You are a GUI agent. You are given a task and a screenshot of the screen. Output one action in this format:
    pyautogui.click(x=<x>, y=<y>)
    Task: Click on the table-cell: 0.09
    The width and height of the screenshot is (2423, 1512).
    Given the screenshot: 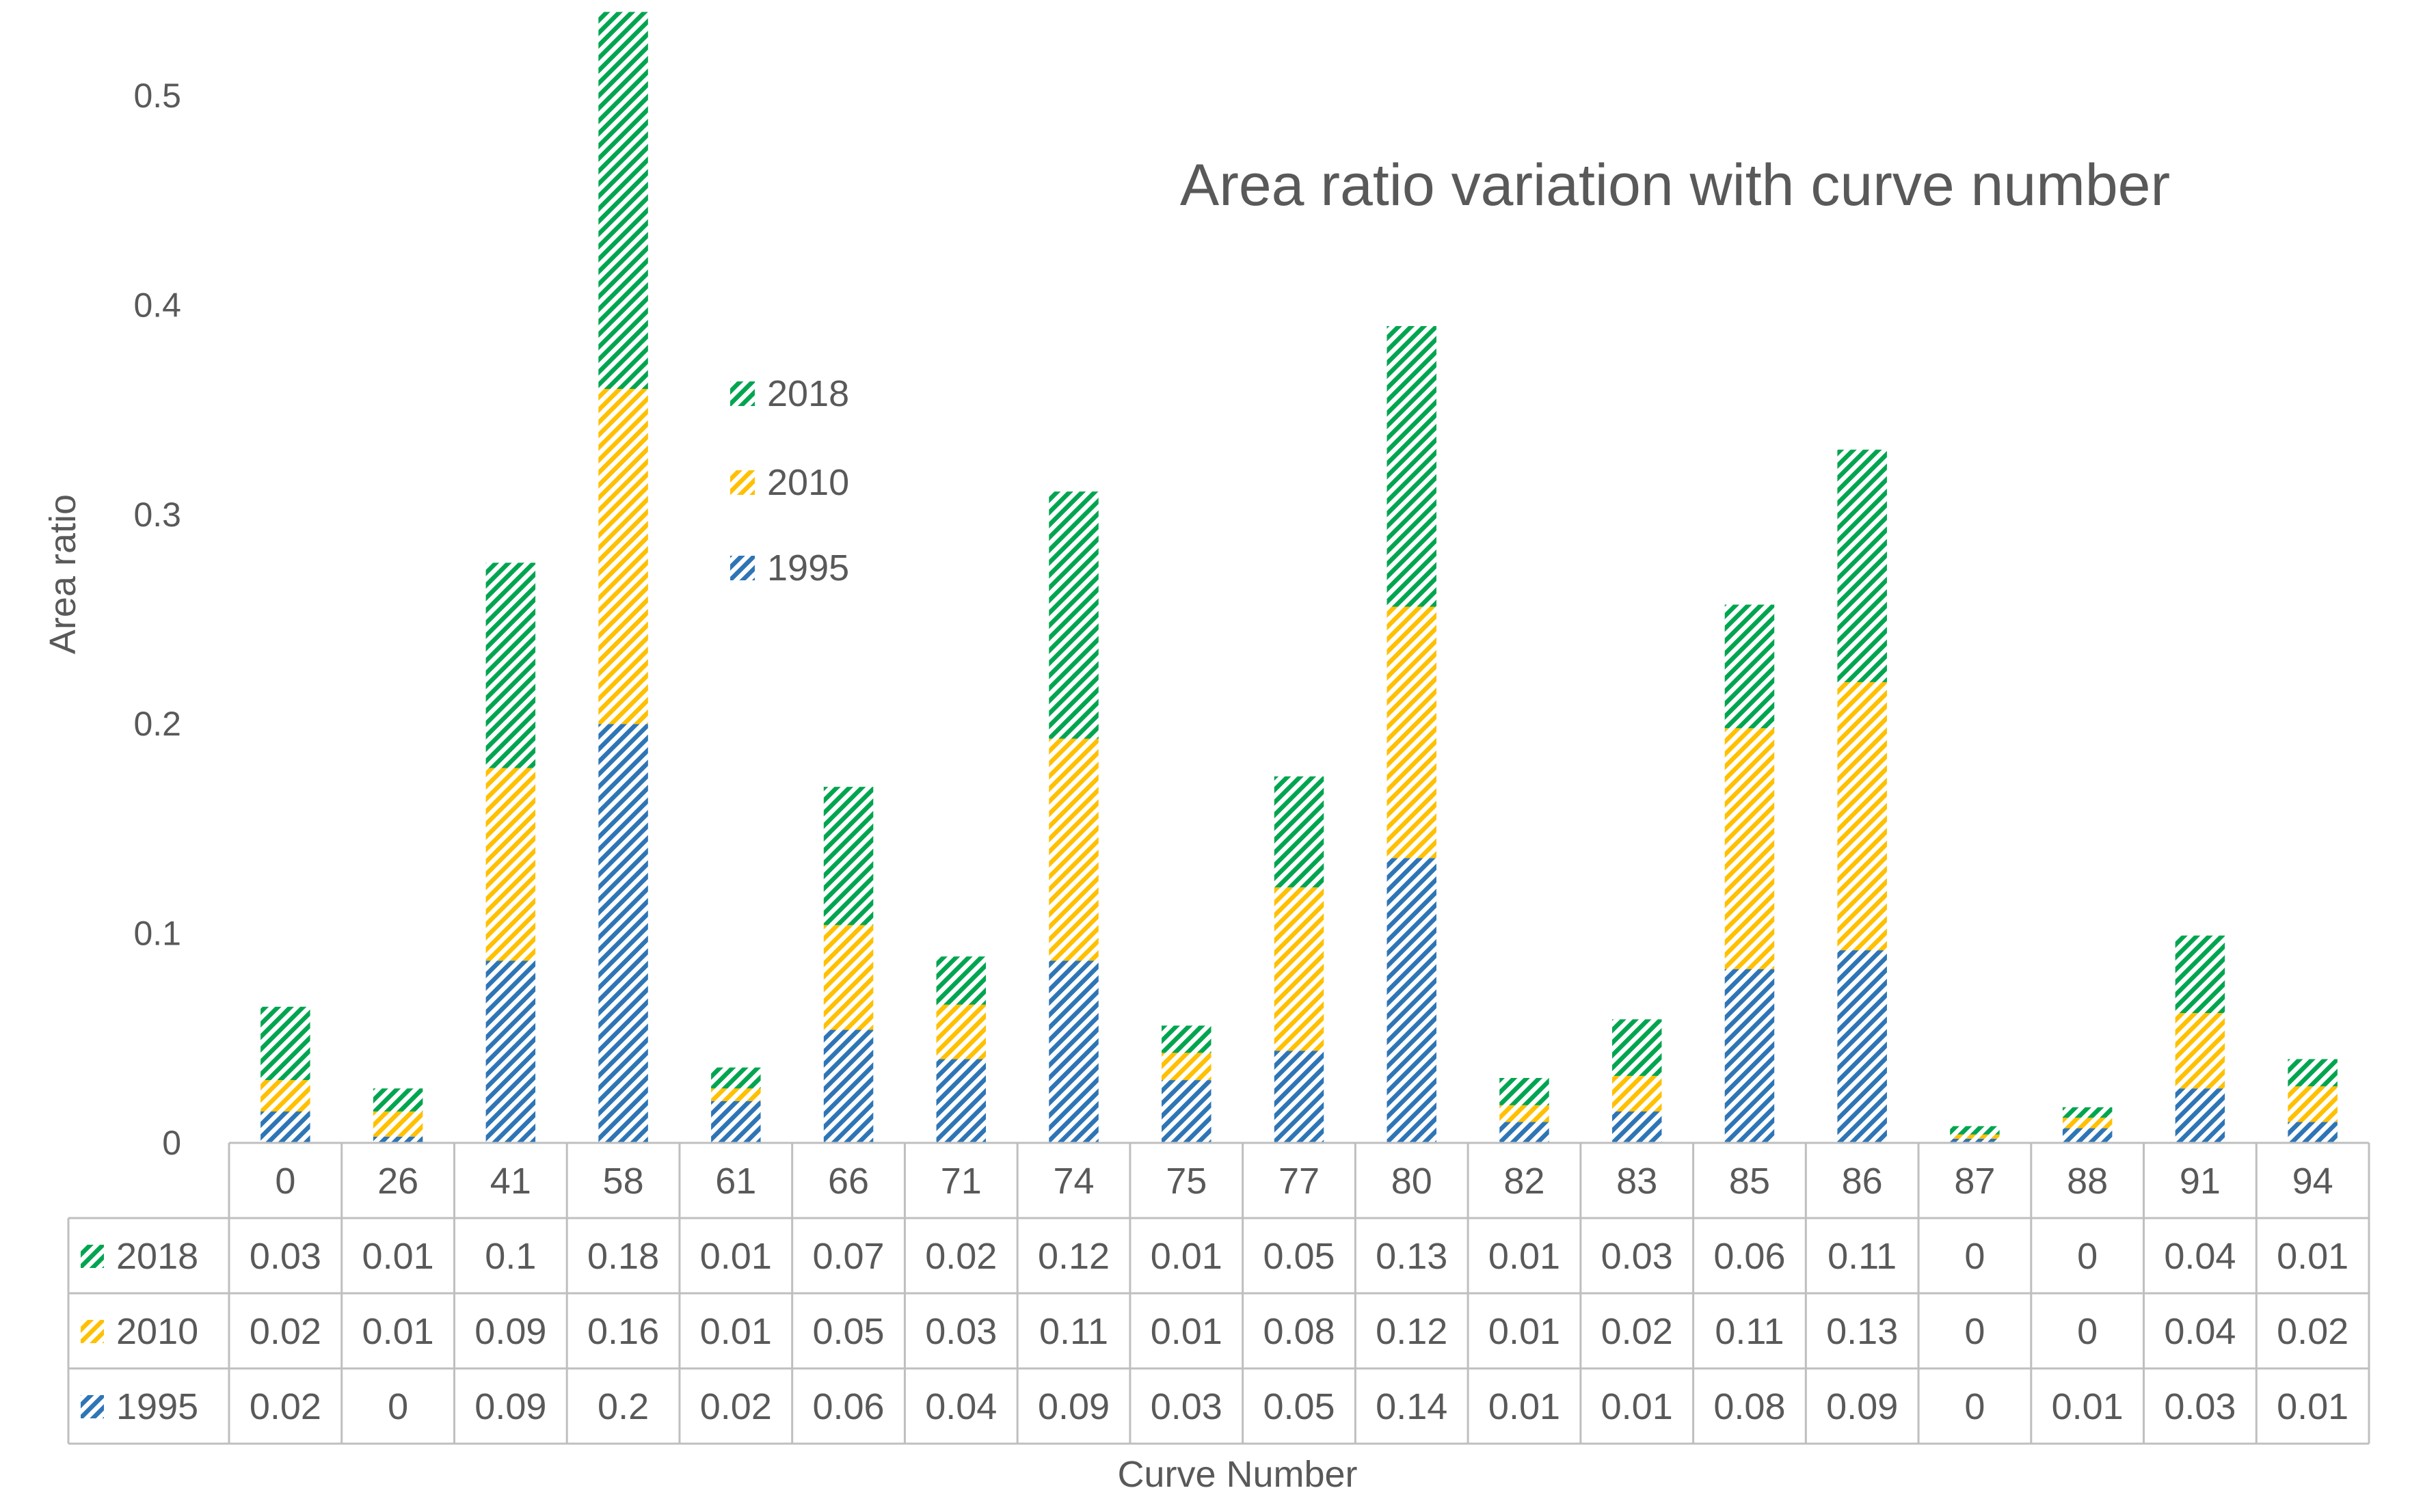 What is the action you would take?
    pyautogui.click(x=1862, y=1406)
    